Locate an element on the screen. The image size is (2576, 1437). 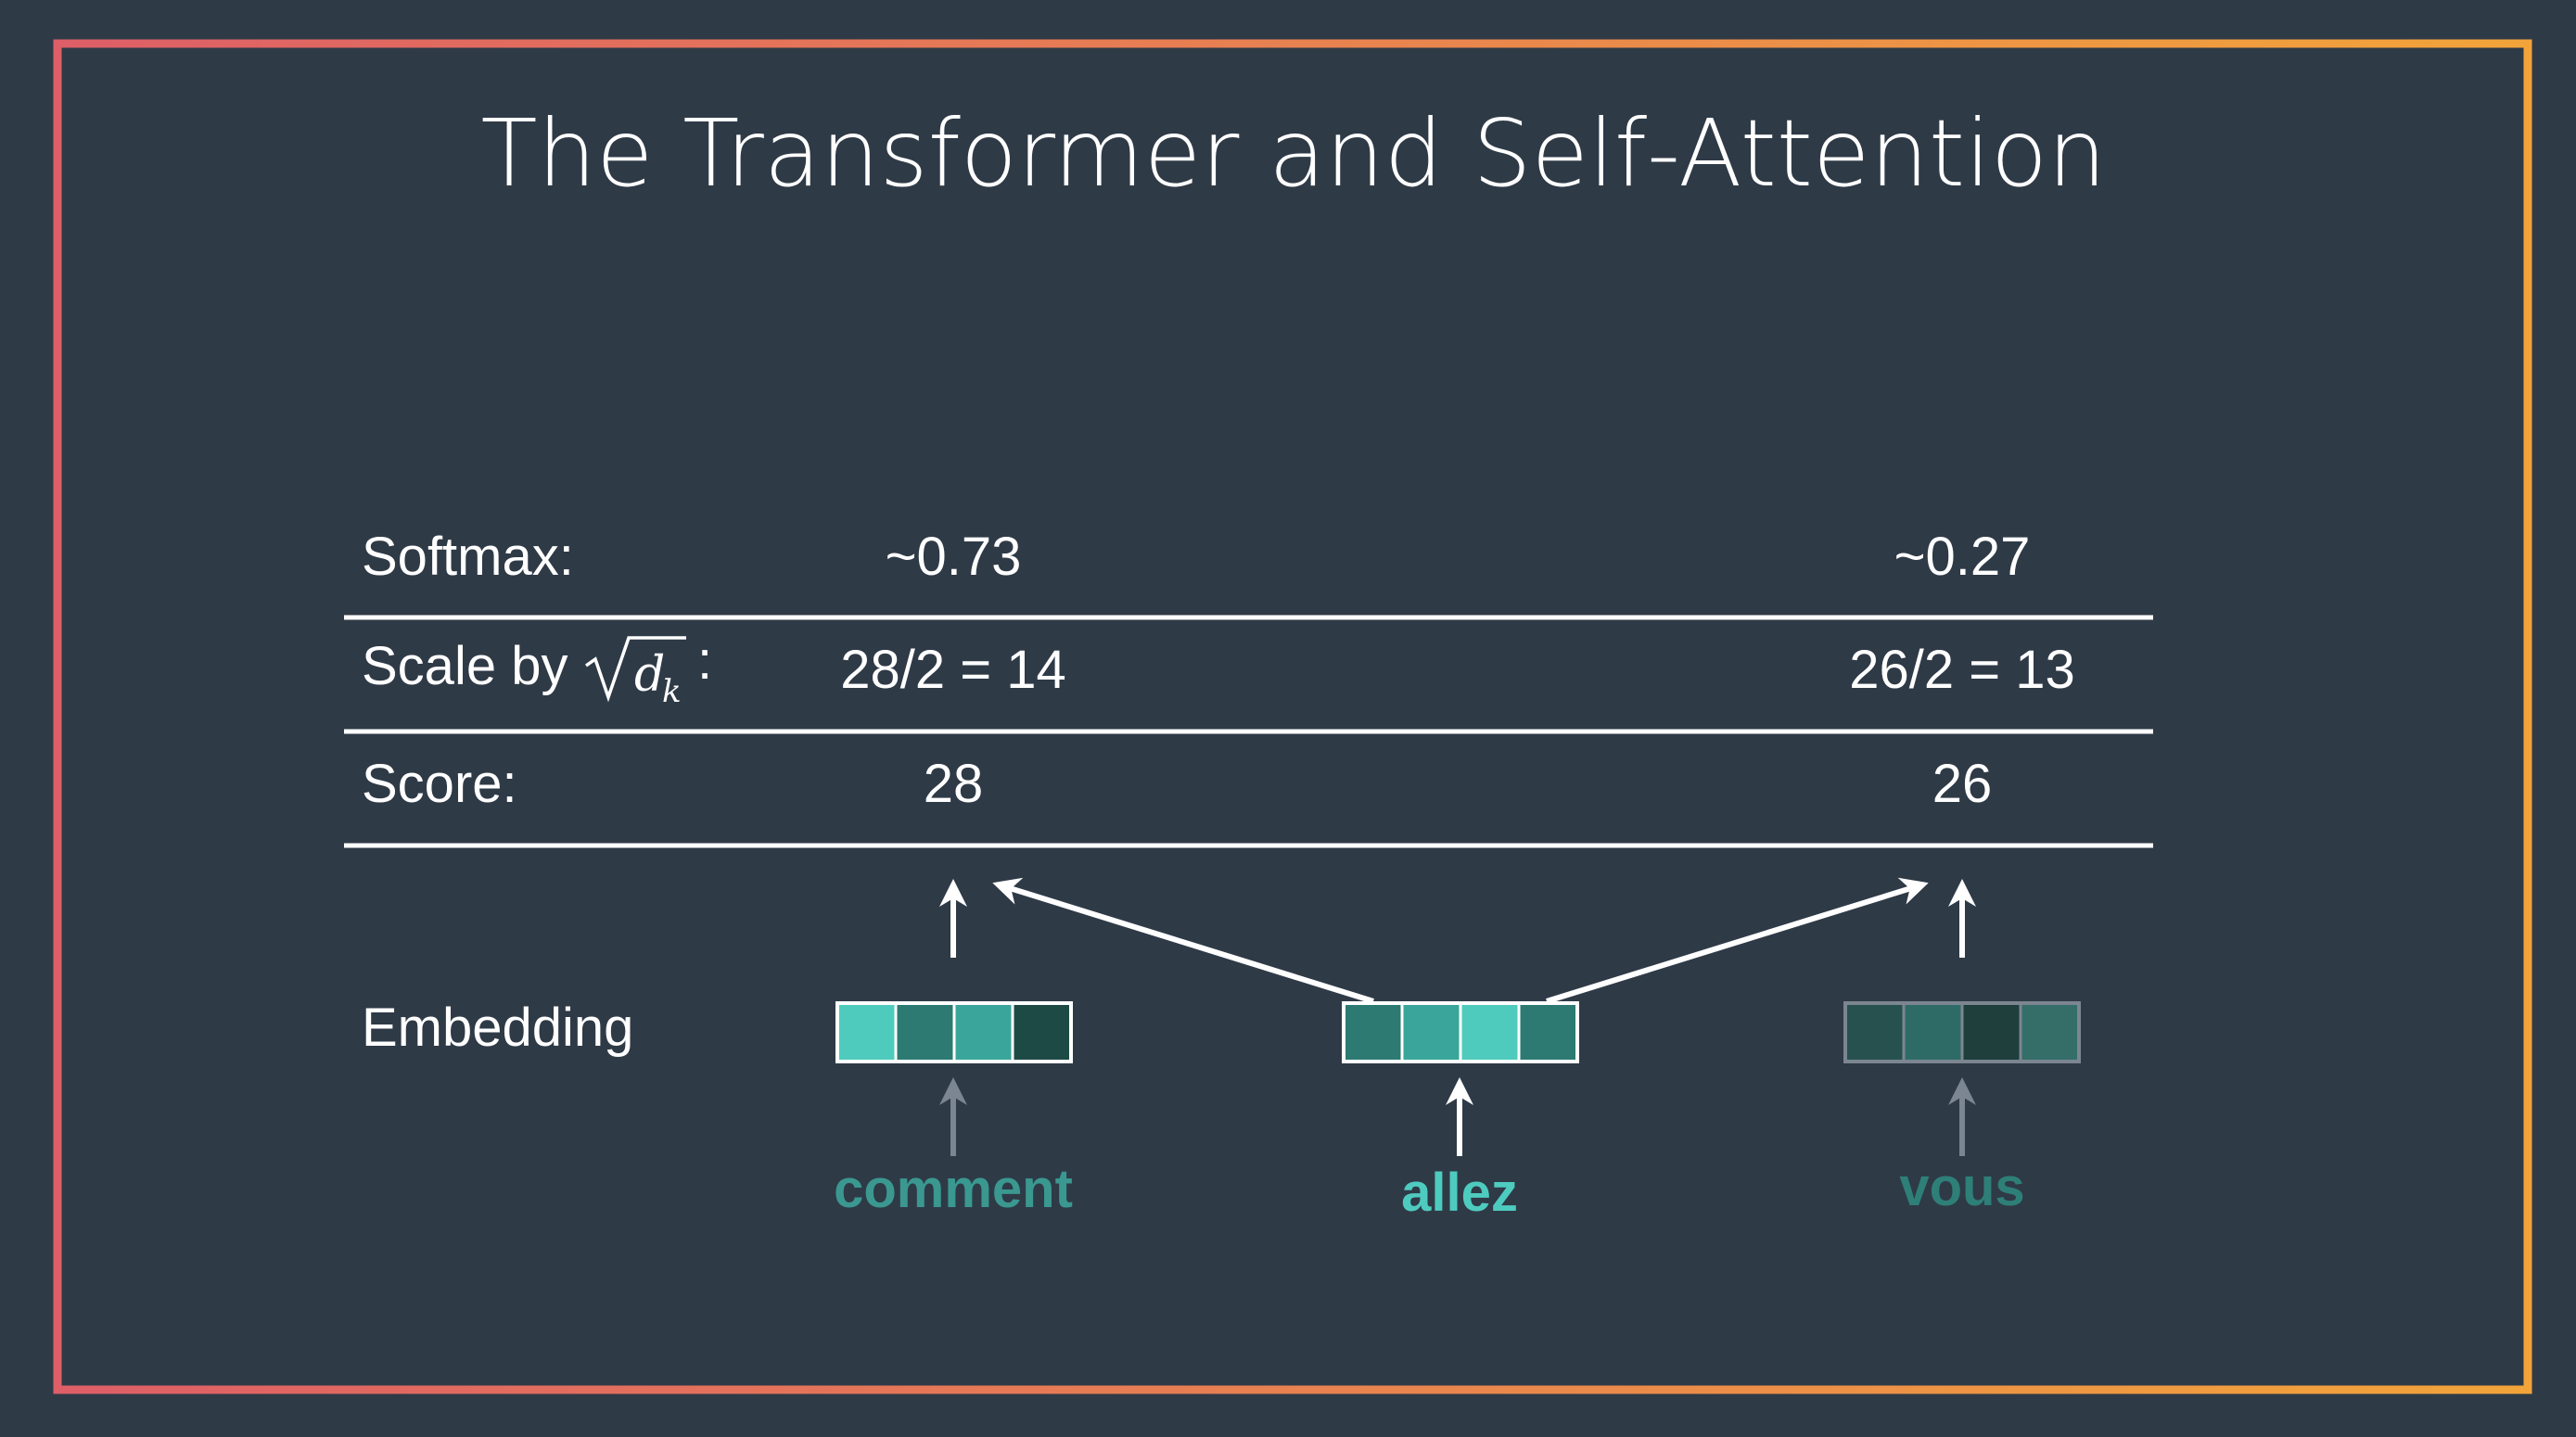
score-value-comment: 28 is located at coordinates (954, 784).